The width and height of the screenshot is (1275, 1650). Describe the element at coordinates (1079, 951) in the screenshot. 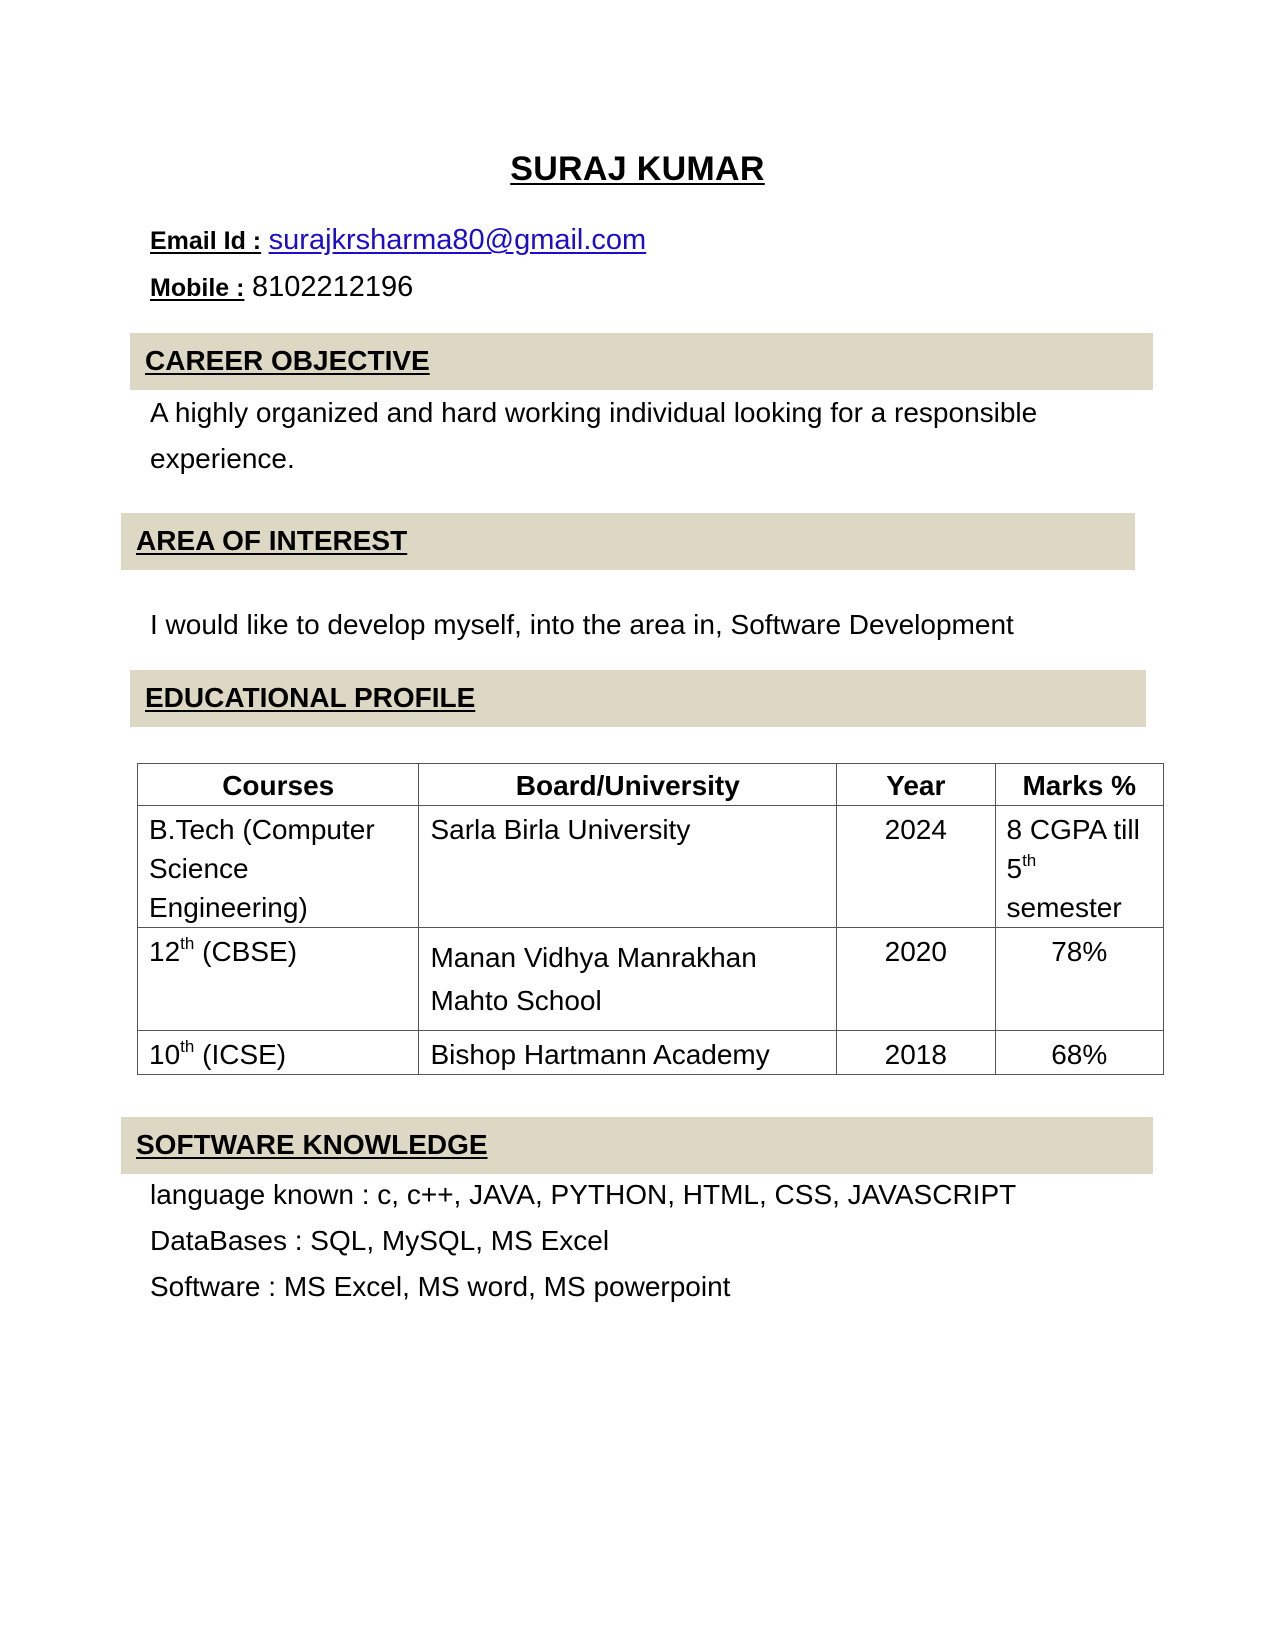

I see `marks-text: 78%` at that location.